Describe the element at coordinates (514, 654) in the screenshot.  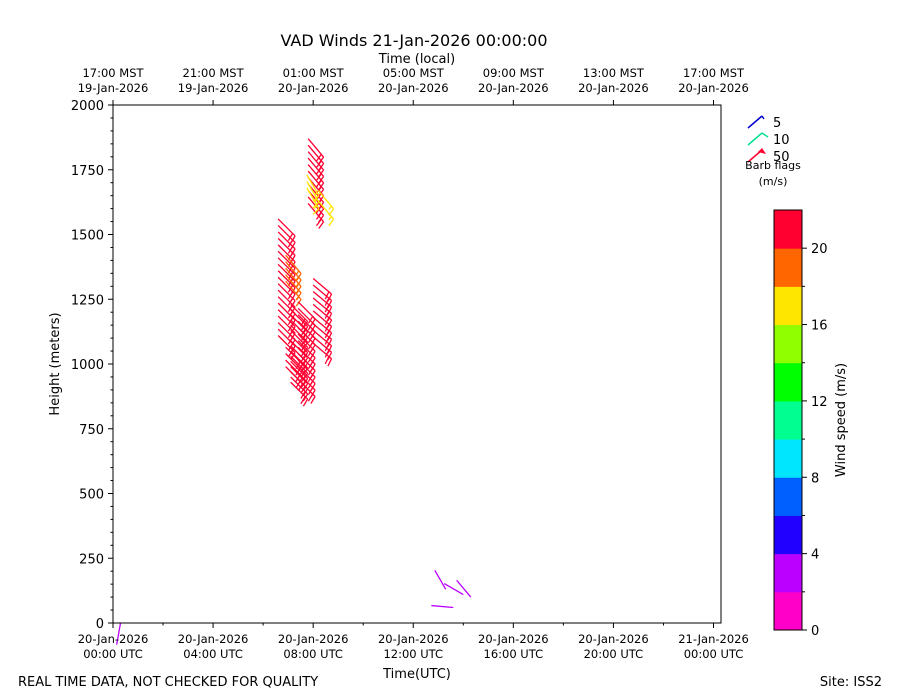
I see `x-tick-time: 16:00 UTC` at that location.